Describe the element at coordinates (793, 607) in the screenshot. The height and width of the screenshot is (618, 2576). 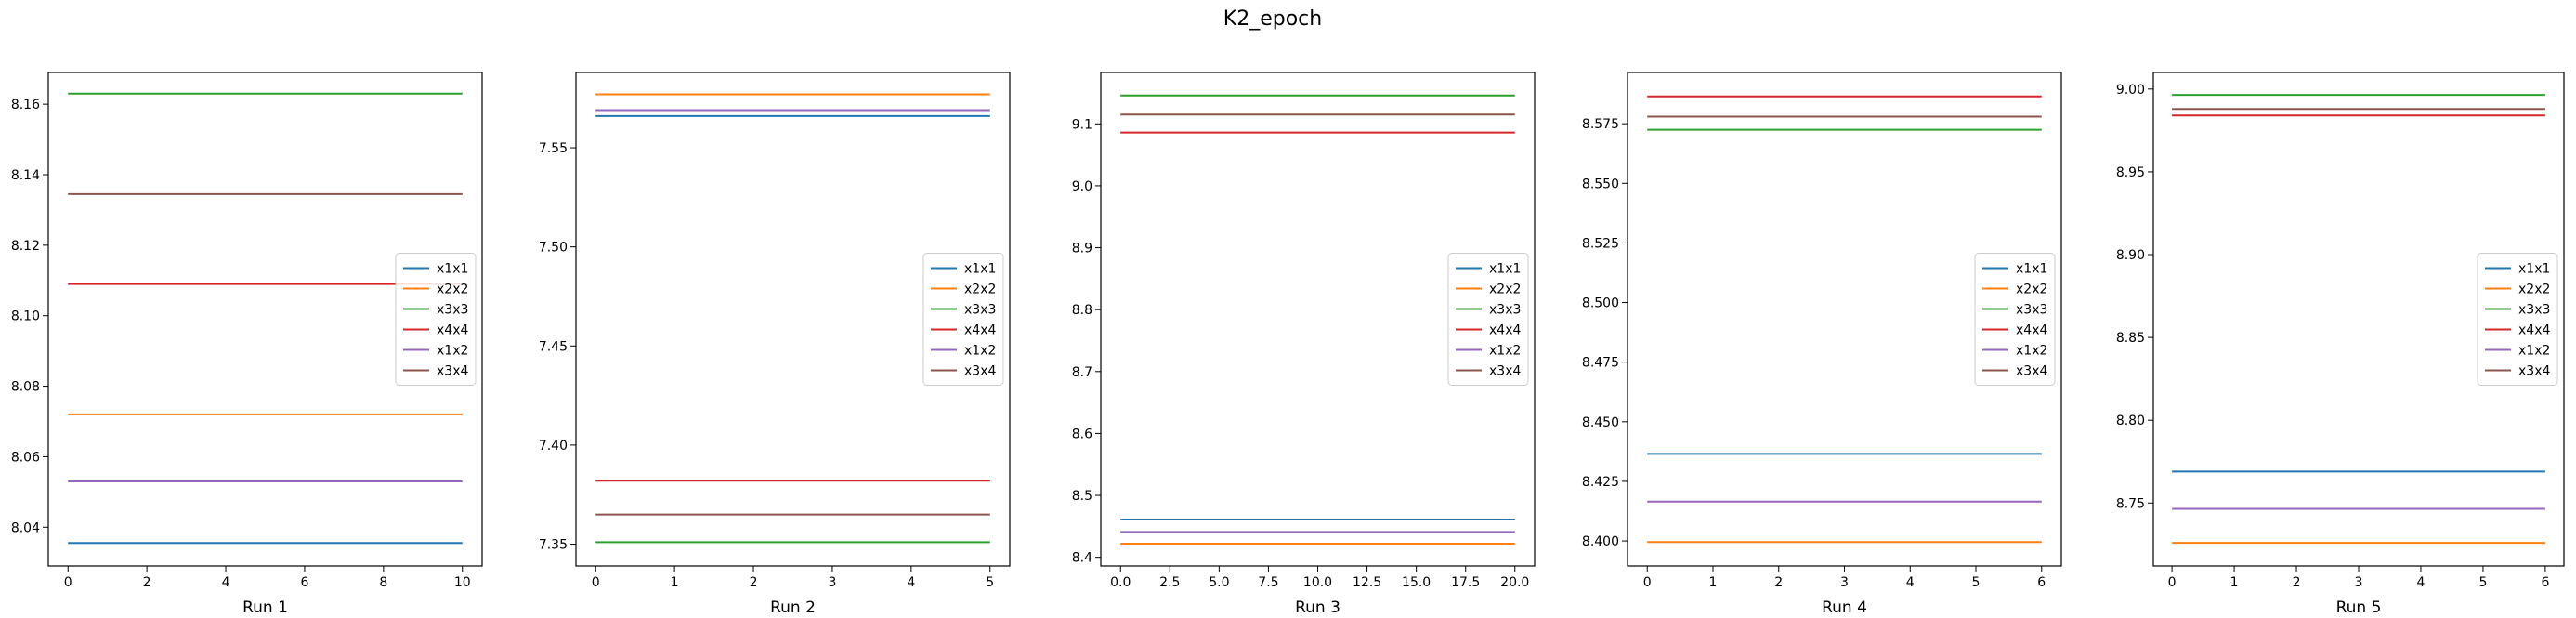
I see `x-axis-label: Run 2` at that location.